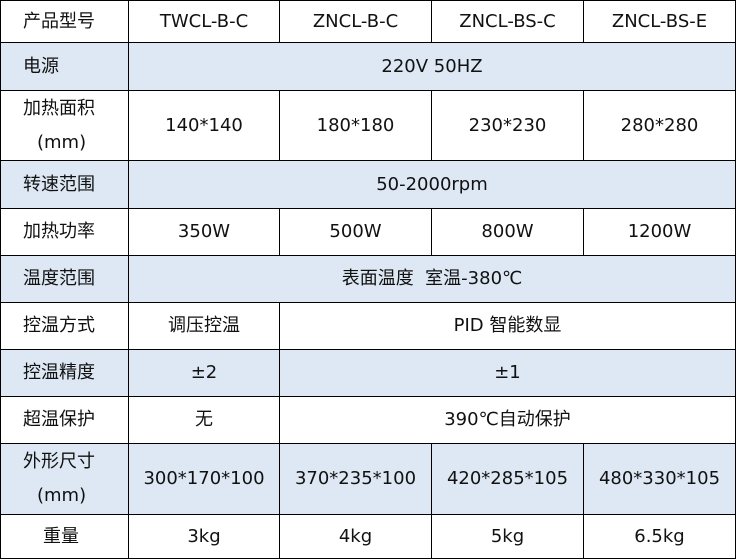  What do you see at coordinates (204, 125) in the screenshot?
I see `cell: 140*140` at bounding box center [204, 125].